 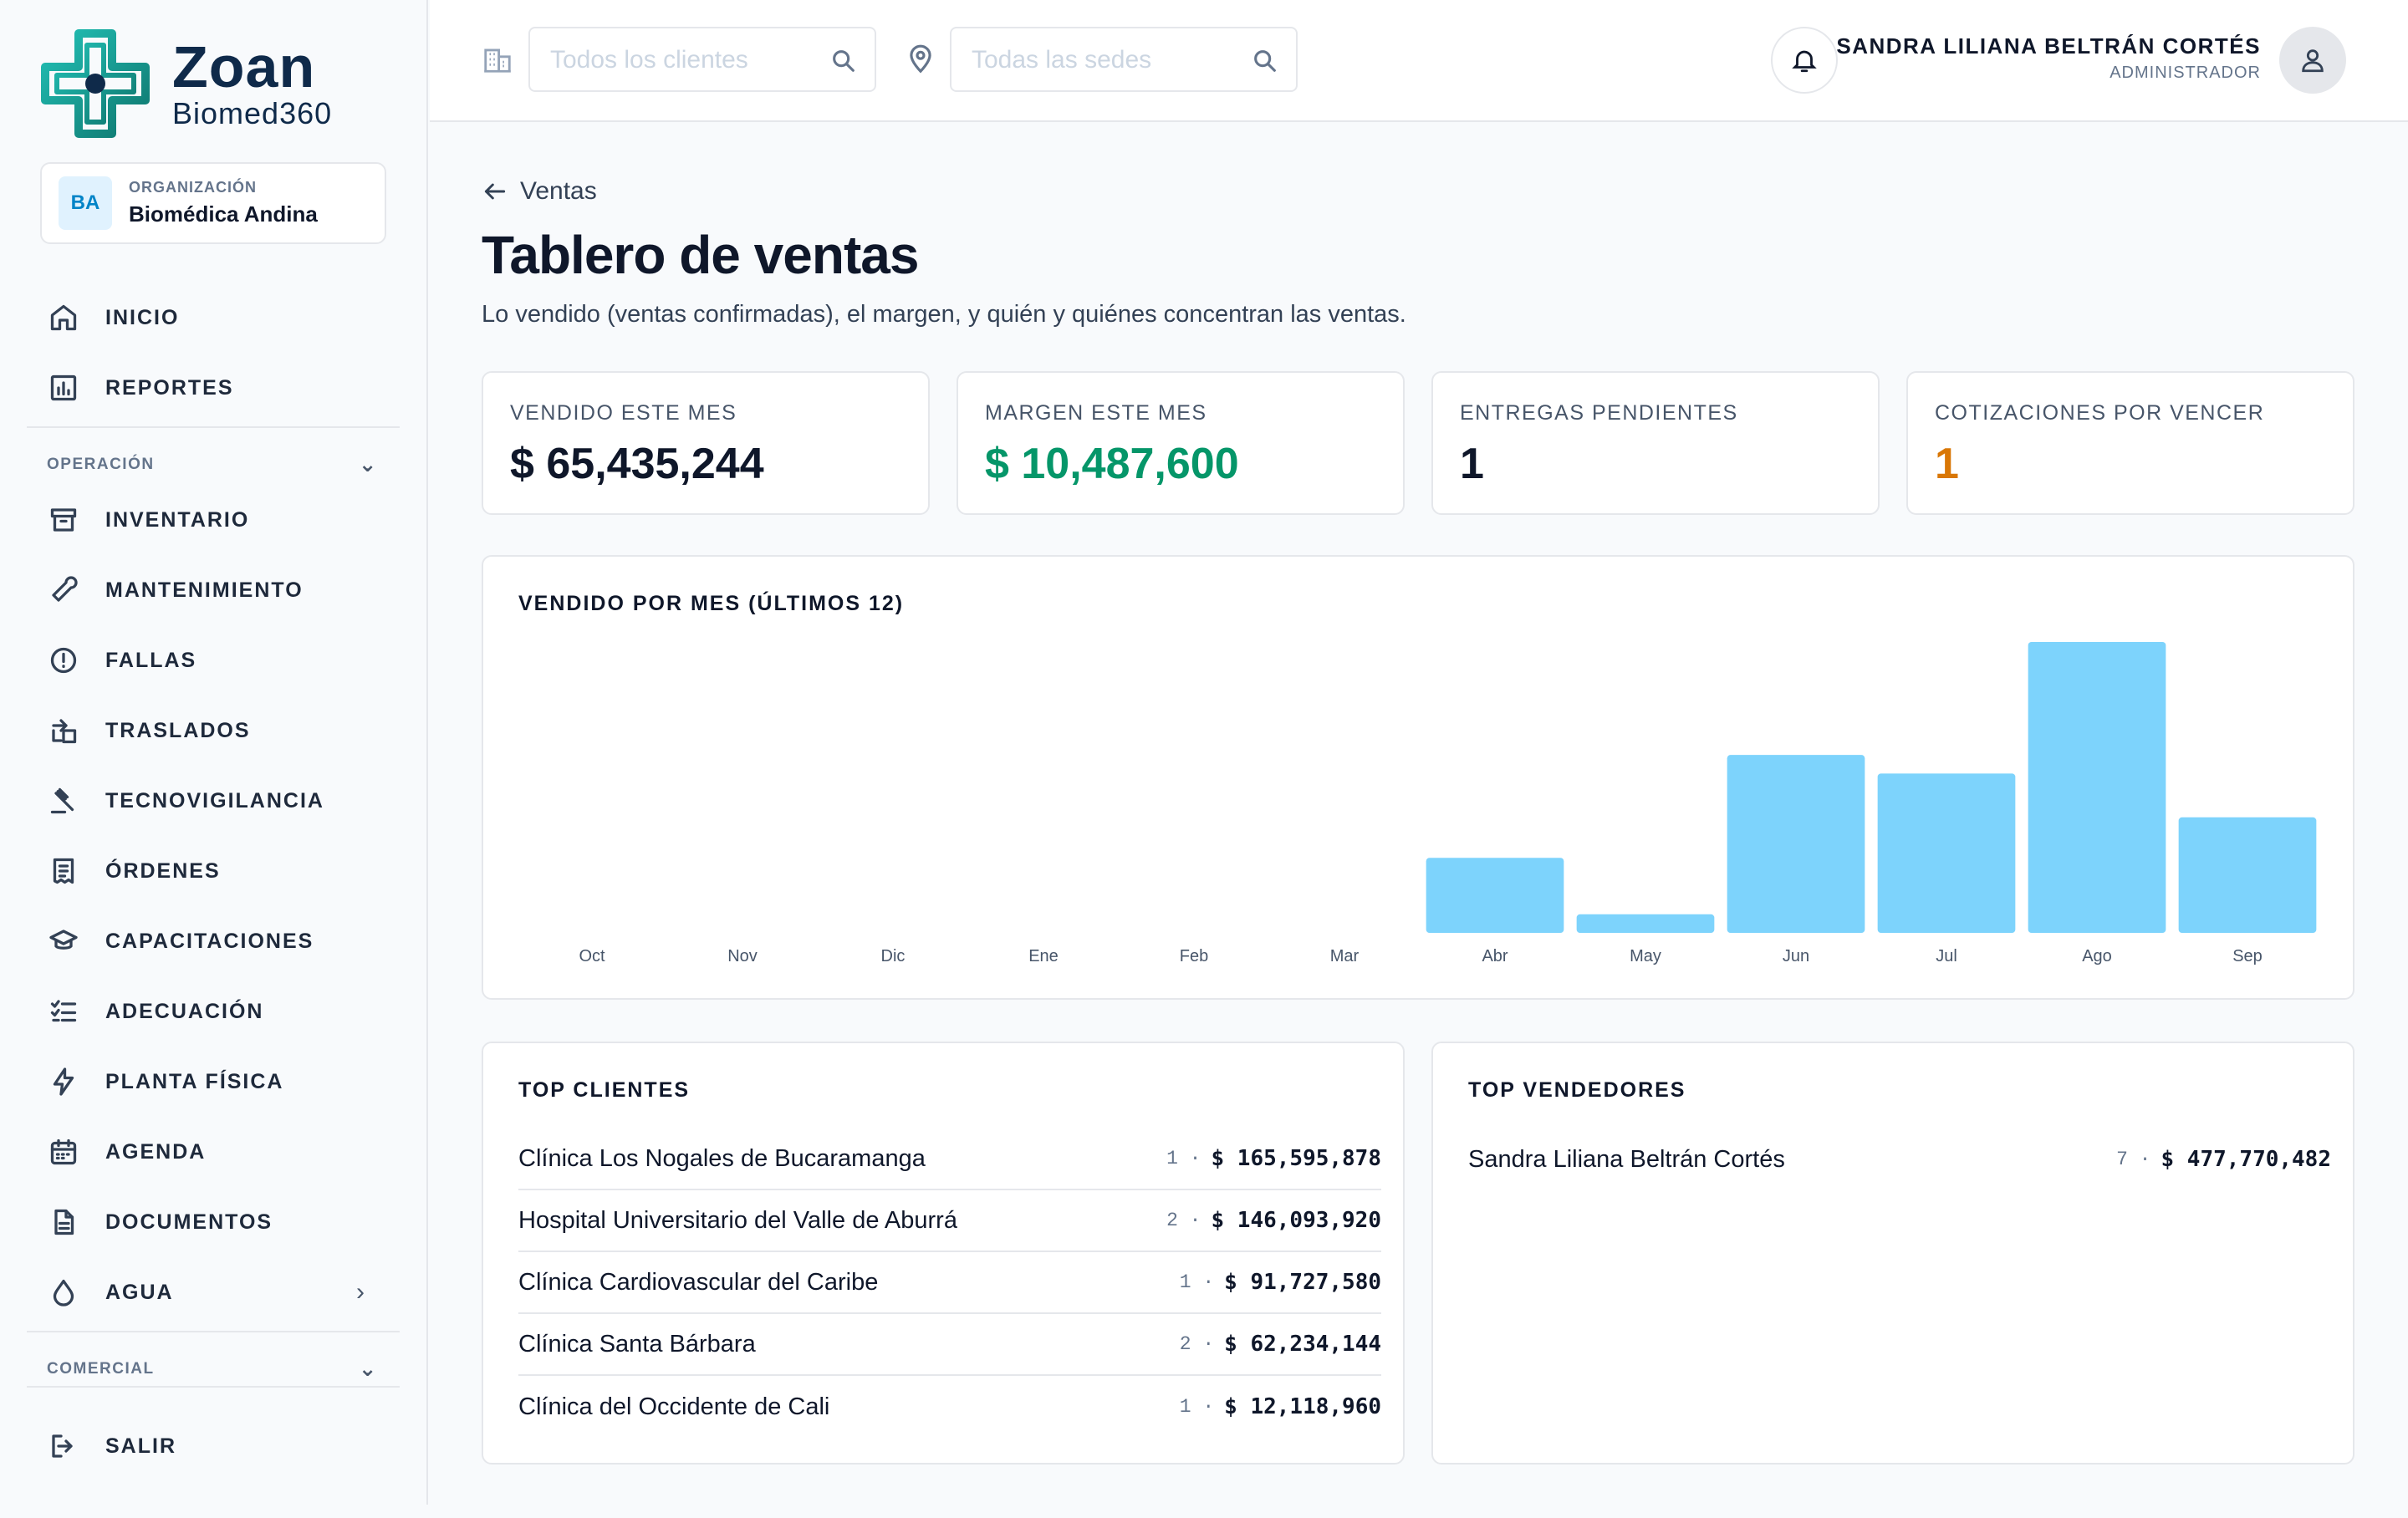 I want to click on sites-search-input, so click(x=1097, y=60).